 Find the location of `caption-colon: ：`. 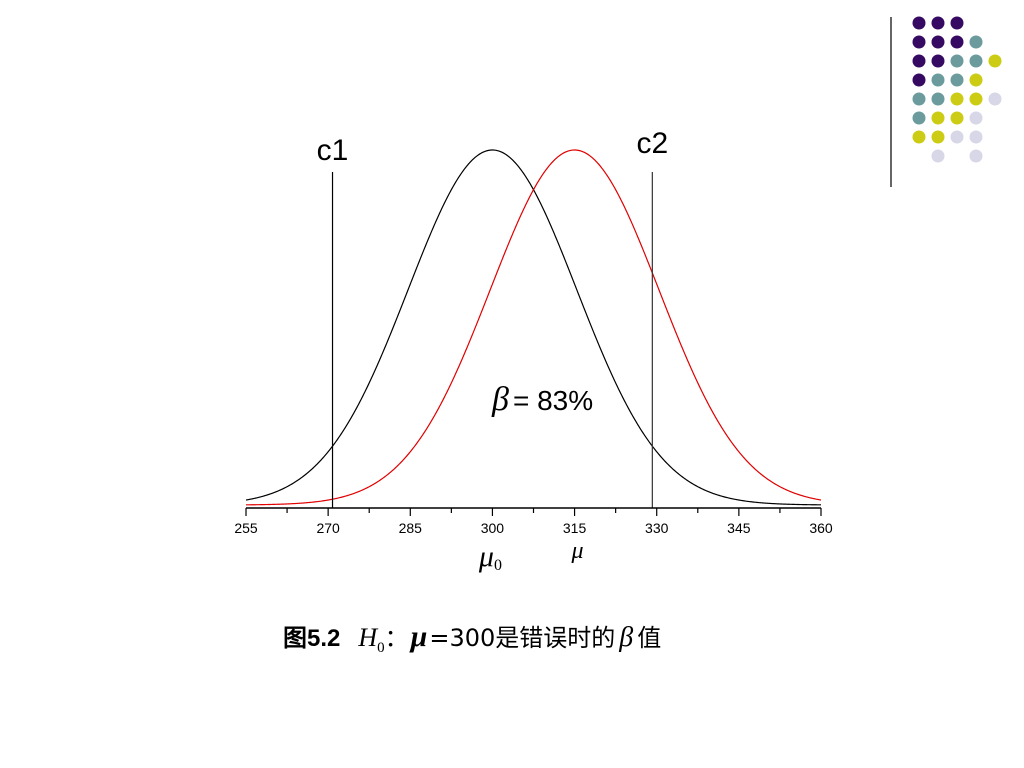

caption-colon: ： is located at coordinates (396, 638).